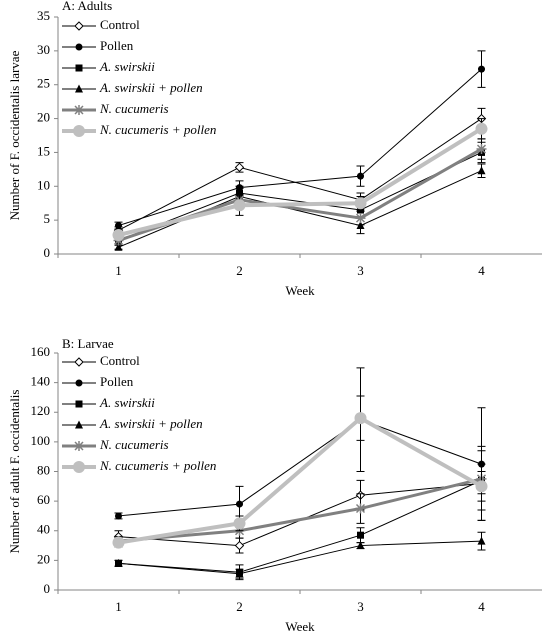 Image resolution: width=551 pixels, height=637 pixels. I want to click on chart-title: A: Adults, so click(87, 6).